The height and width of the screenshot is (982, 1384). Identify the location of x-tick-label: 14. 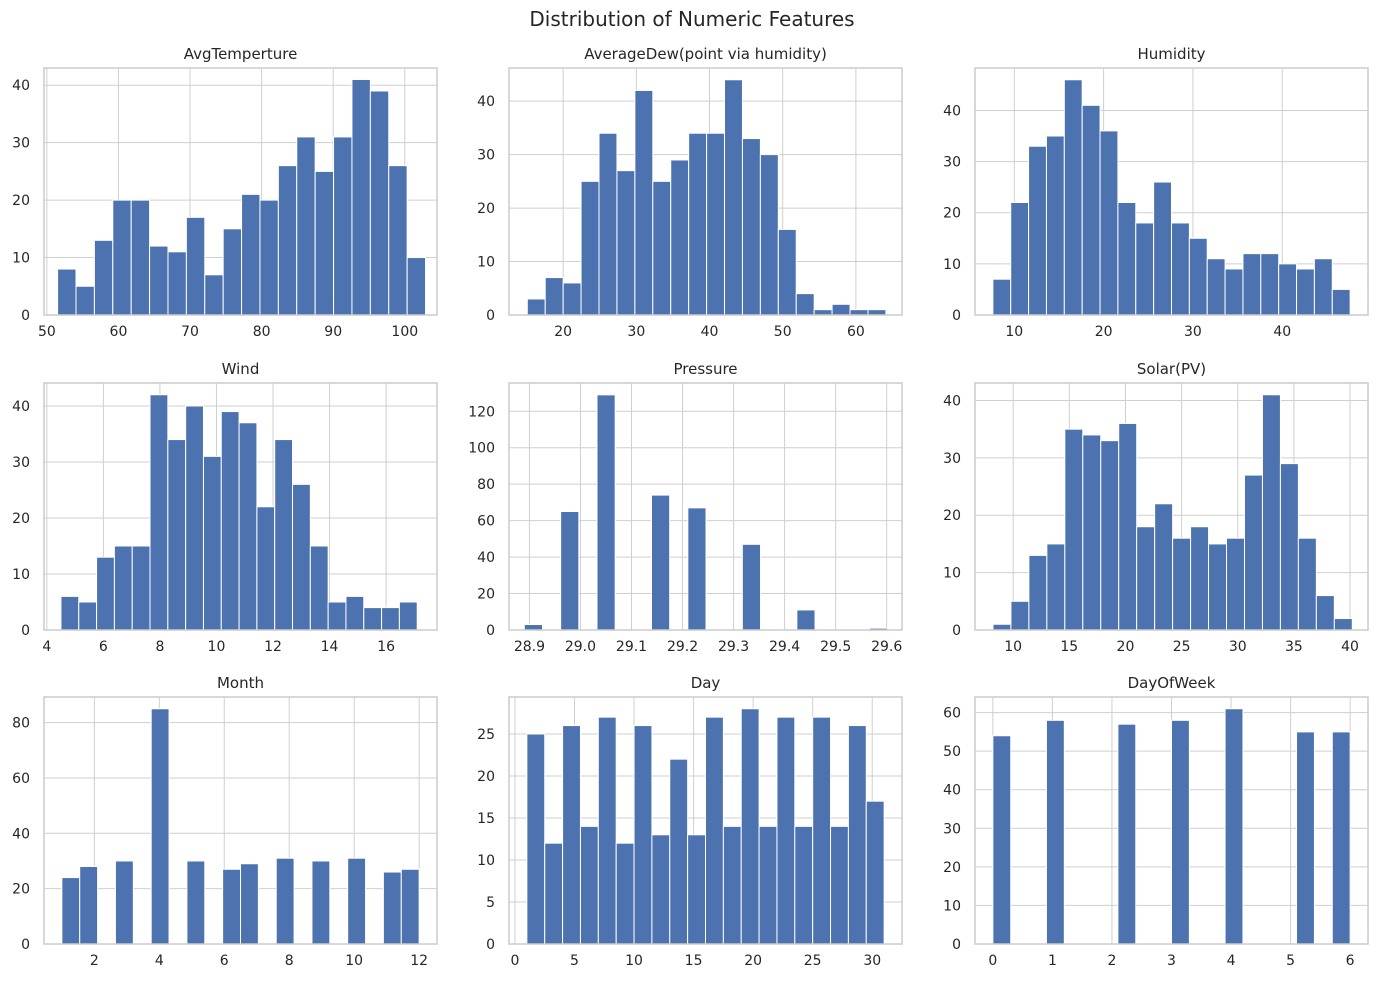
(330, 647).